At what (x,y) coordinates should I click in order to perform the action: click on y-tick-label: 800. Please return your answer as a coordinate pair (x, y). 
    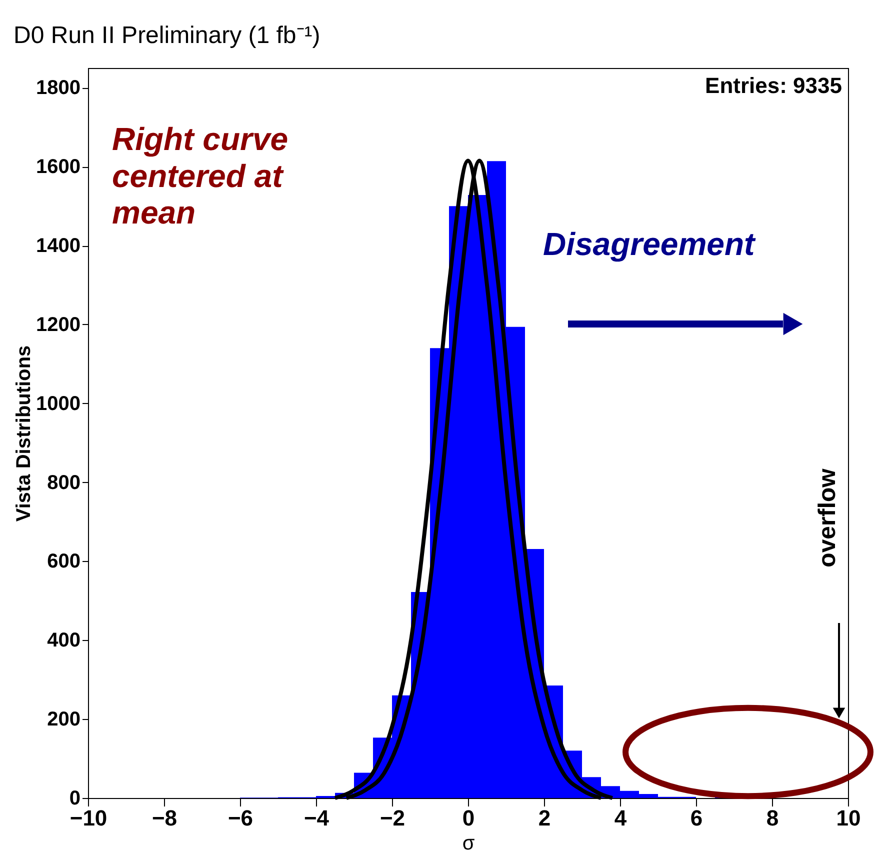
    Looking at the image, I should click on (63, 483).